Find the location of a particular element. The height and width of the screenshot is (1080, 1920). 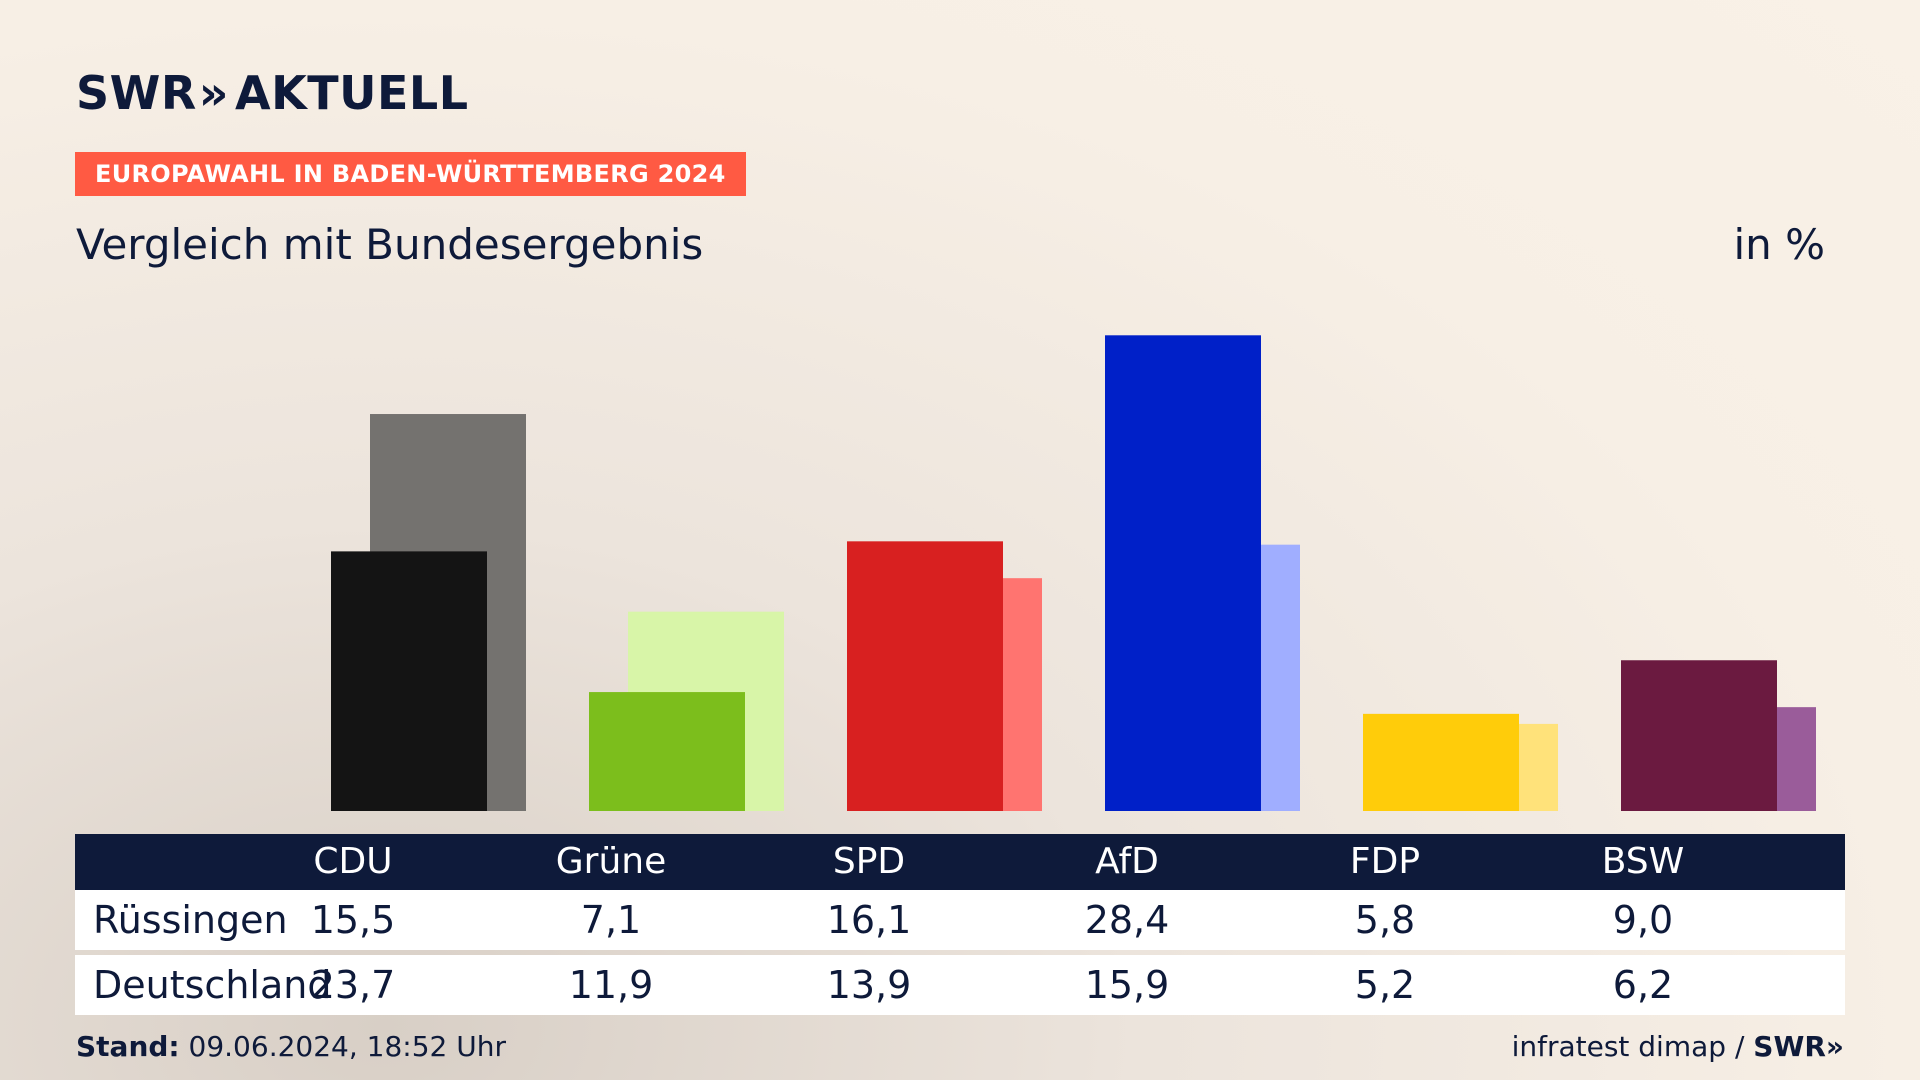

value-national-fdp: 5,2 is located at coordinates (1385, 985).